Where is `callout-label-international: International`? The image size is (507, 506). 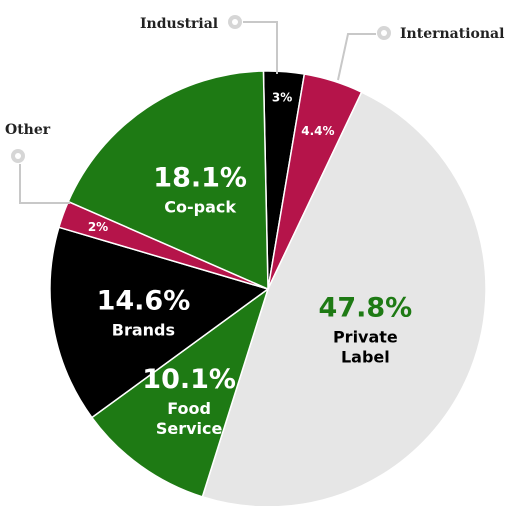
callout-label-international: International is located at coordinates (452, 34).